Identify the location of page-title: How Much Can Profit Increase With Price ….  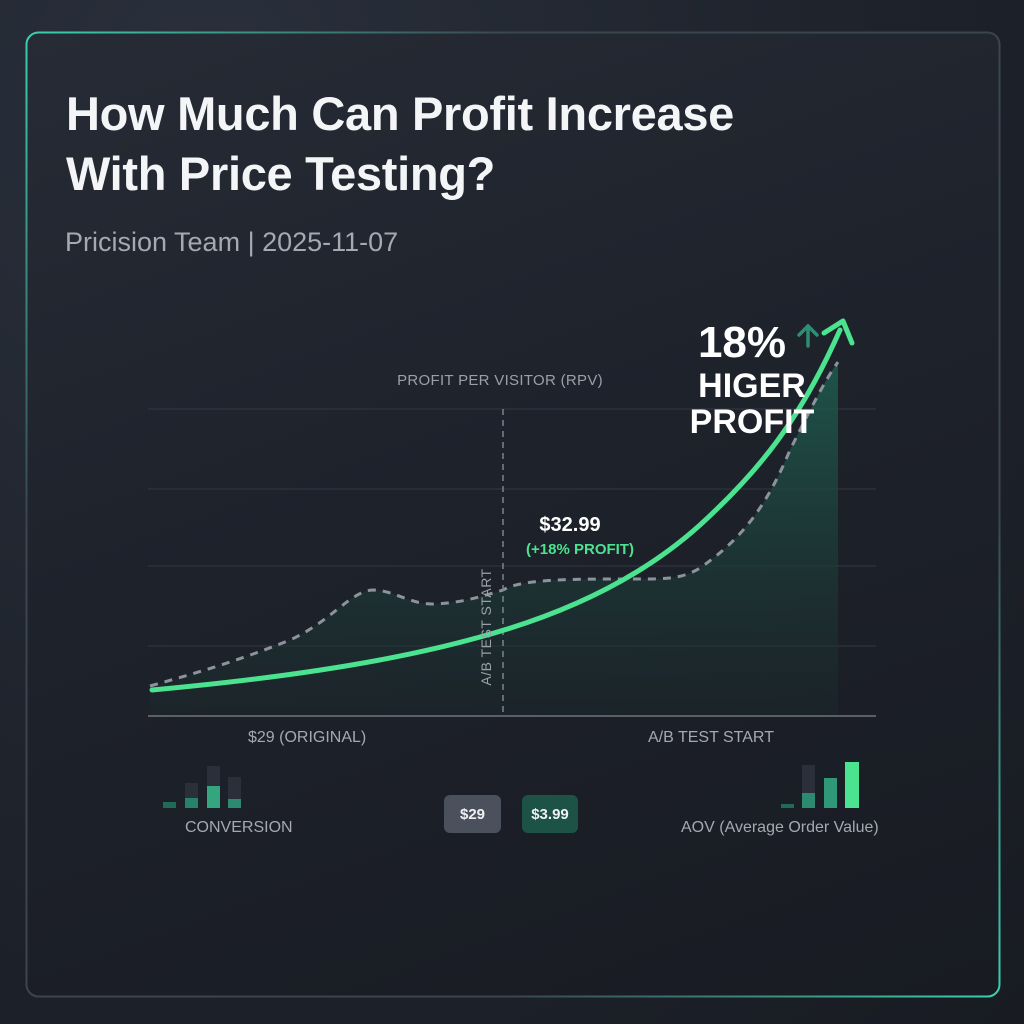
(400, 144).